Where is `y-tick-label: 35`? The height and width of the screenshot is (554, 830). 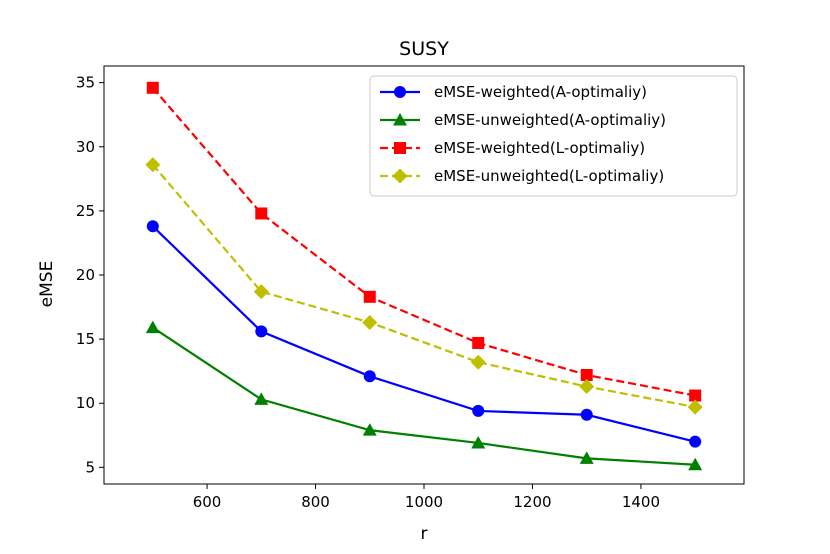
y-tick-label: 35 is located at coordinates (85, 83).